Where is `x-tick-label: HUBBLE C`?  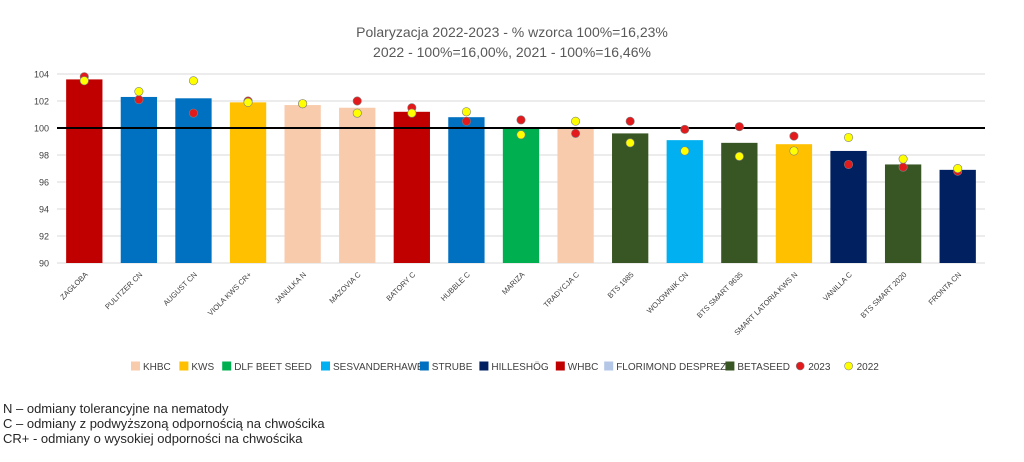 x-tick-label: HUBBLE C is located at coordinates (455, 286).